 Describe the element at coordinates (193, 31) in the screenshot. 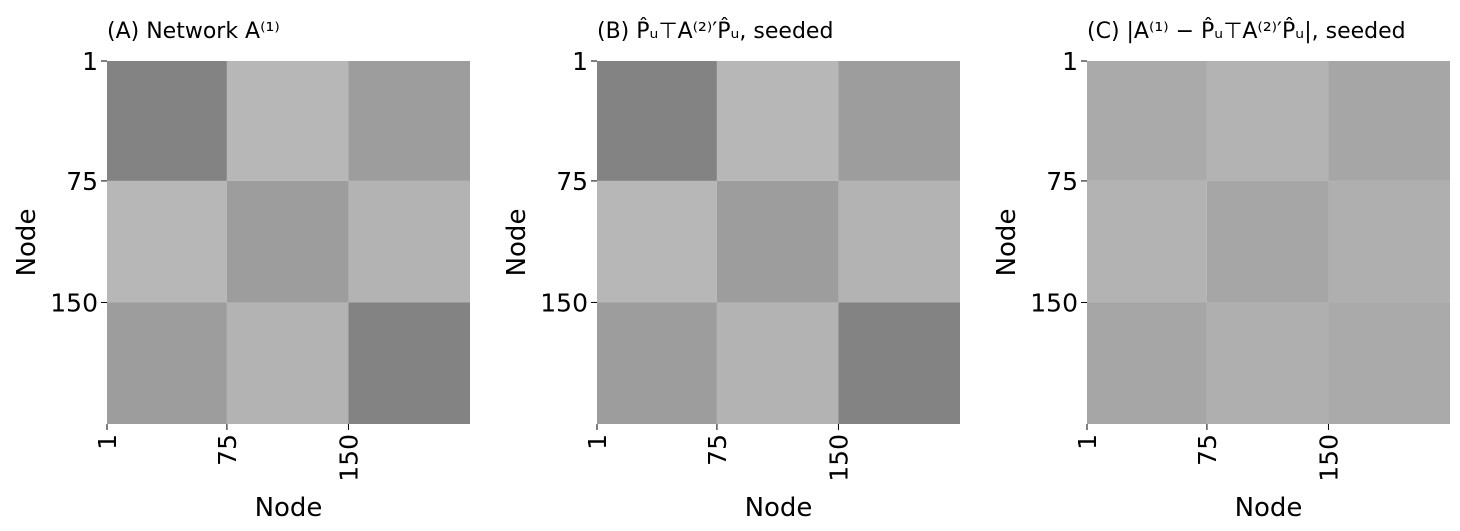

I see `panel-title: (A) Network A⁽¹⁾` at that location.